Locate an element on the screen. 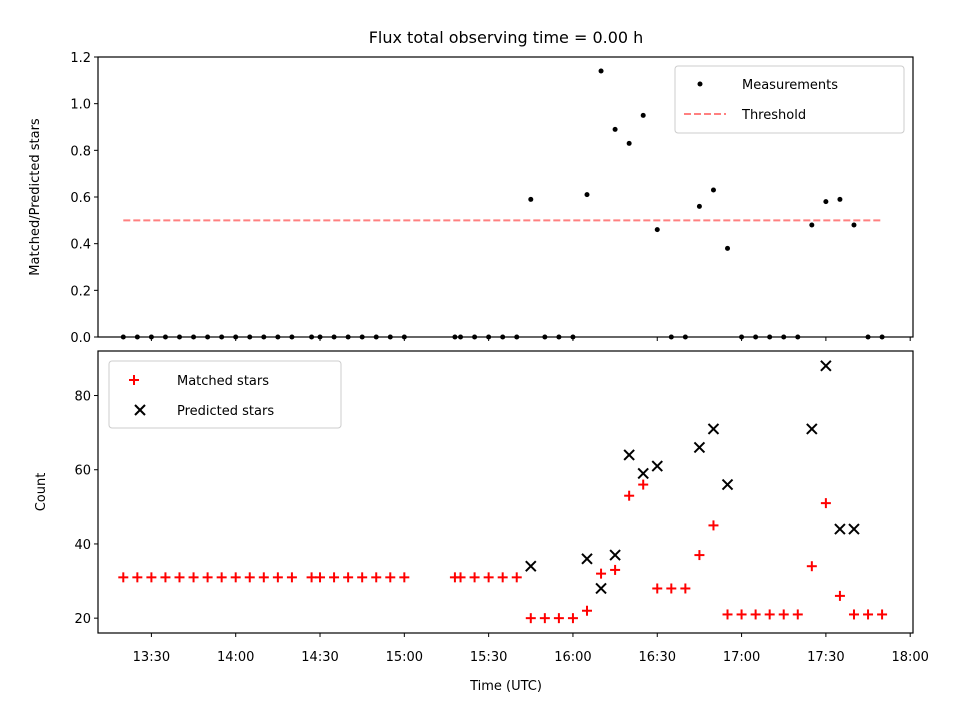 Image resolution: width=960 pixels, height=720 pixels. y-tick-label: 40 is located at coordinates (82, 545).